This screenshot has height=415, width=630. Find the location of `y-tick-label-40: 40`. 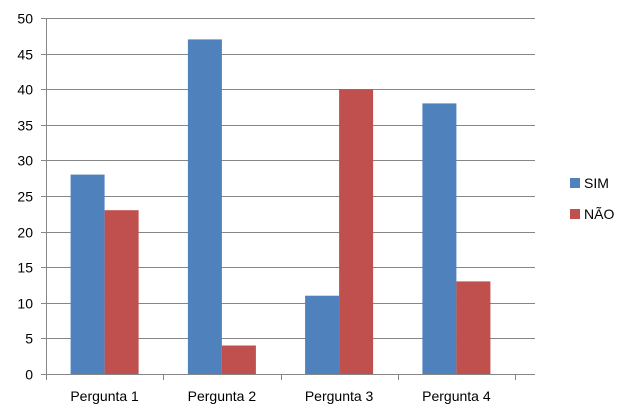

y-tick-label-40: 40 is located at coordinates (25, 90).